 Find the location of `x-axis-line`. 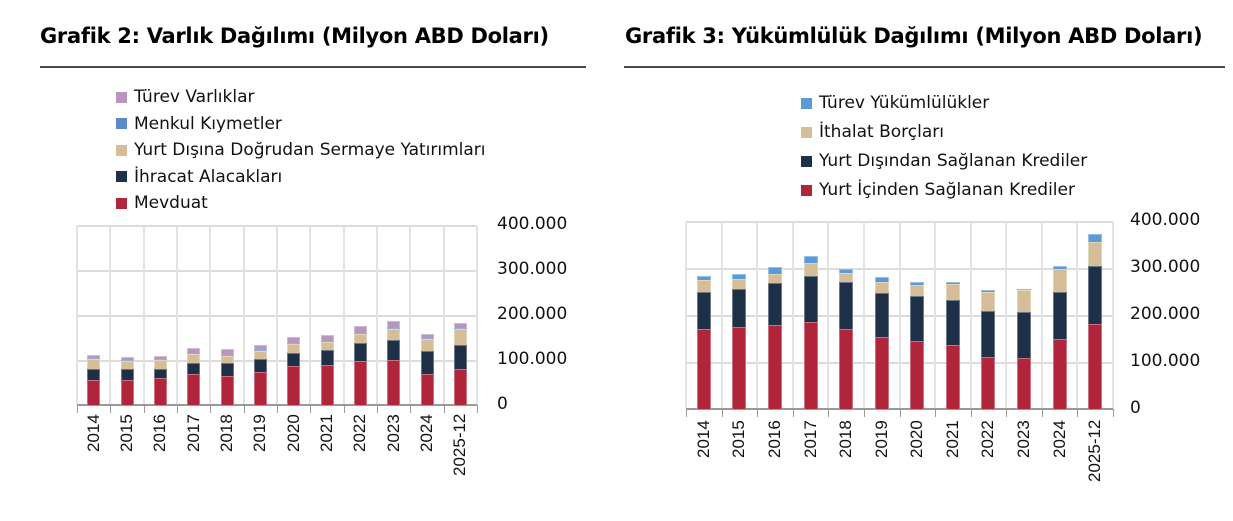

x-axis-line is located at coordinates (899, 409).